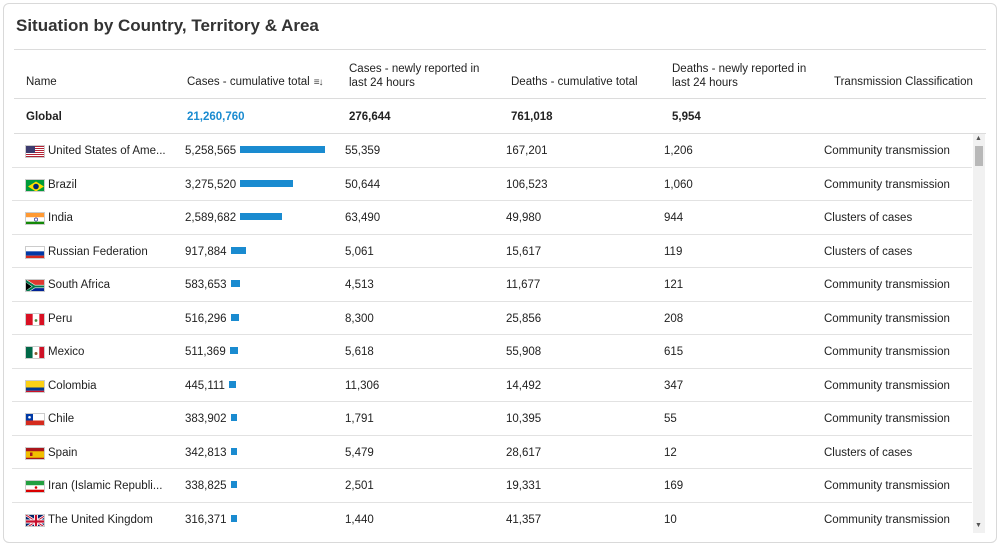 The image size is (1000, 543). What do you see at coordinates (211, 151) in the screenshot?
I see `cases-total: 5,258,565` at bounding box center [211, 151].